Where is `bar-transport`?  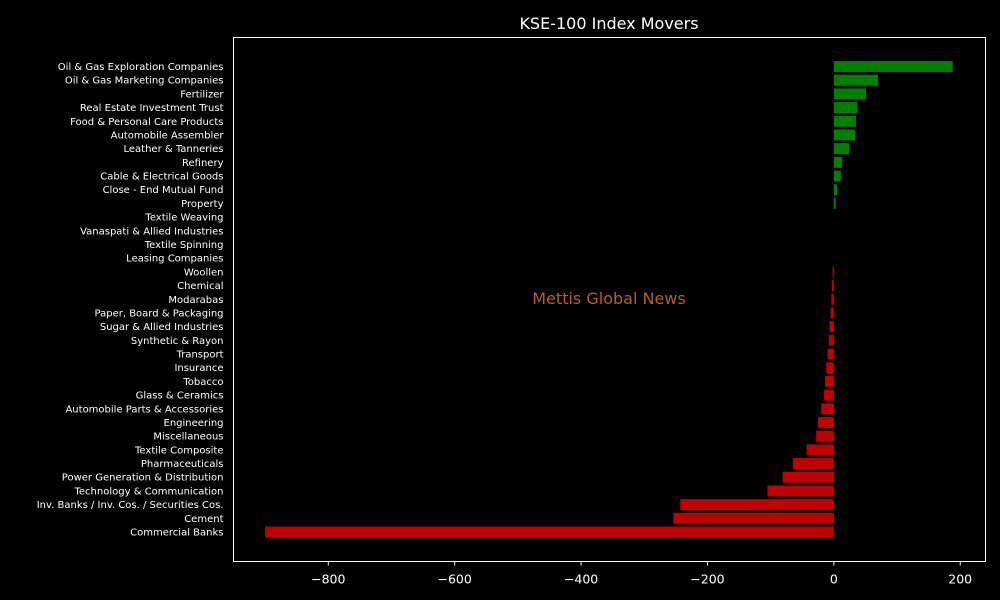
bar-transport is located at coordinates (830, 354).